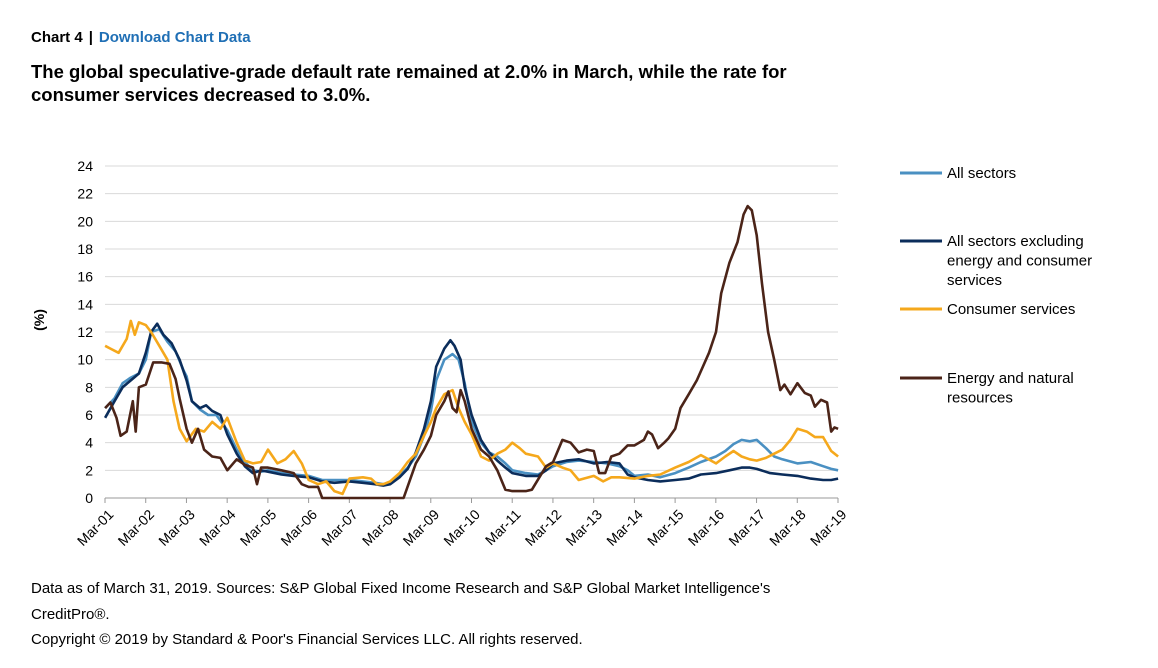  Describe the element at coordinates (583, 527) in the screenshot. I see `x-tick-label: Mar-13` at that location.